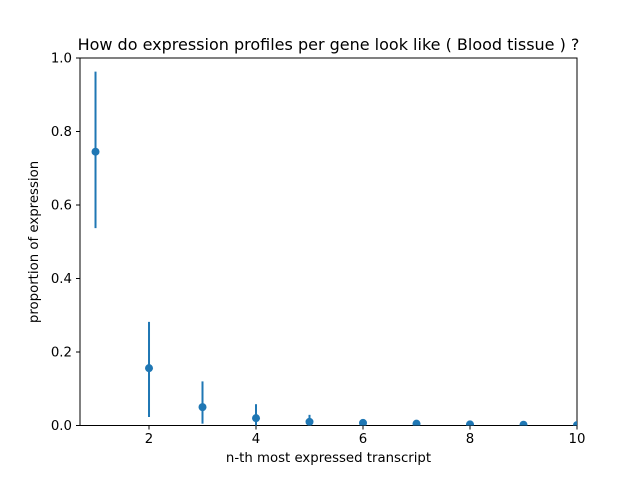 This screenshot has width=640, height=480. What do you see at coordinates (149, 439) in the screenshot?
I see `x-tick-label: 2` at bounding box center [149, 439].